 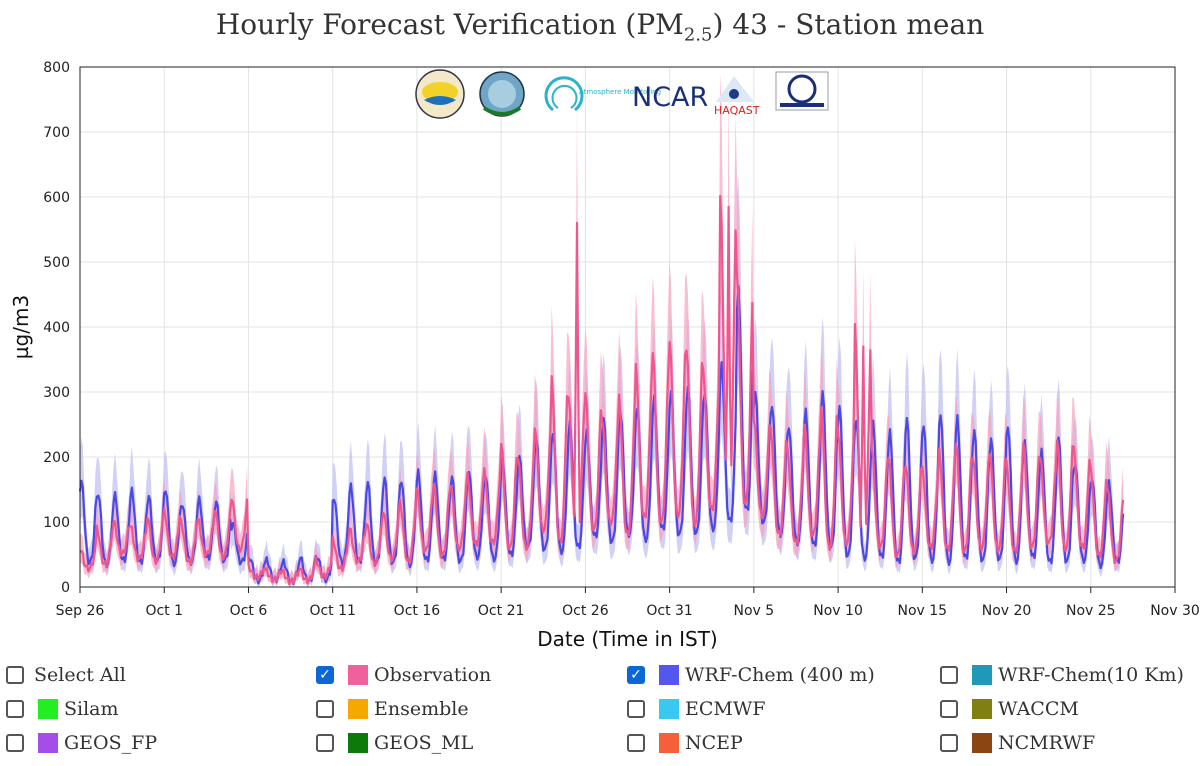 What do you see at coordinates (1175, 611) in the screenshot?
I see `x-tick-label: Nov 30` at bounding box center [1175, 611].